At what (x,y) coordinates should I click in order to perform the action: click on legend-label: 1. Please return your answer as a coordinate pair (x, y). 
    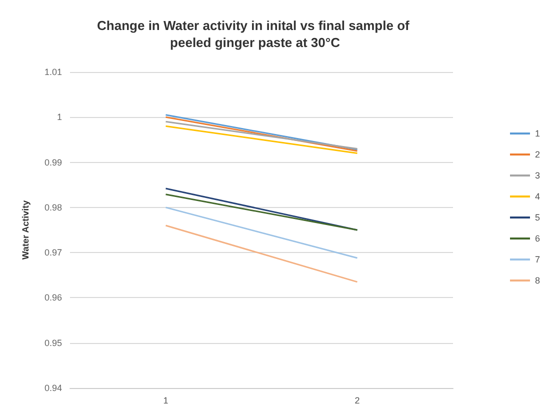
    Looking at the image, I should click on (537, 133).